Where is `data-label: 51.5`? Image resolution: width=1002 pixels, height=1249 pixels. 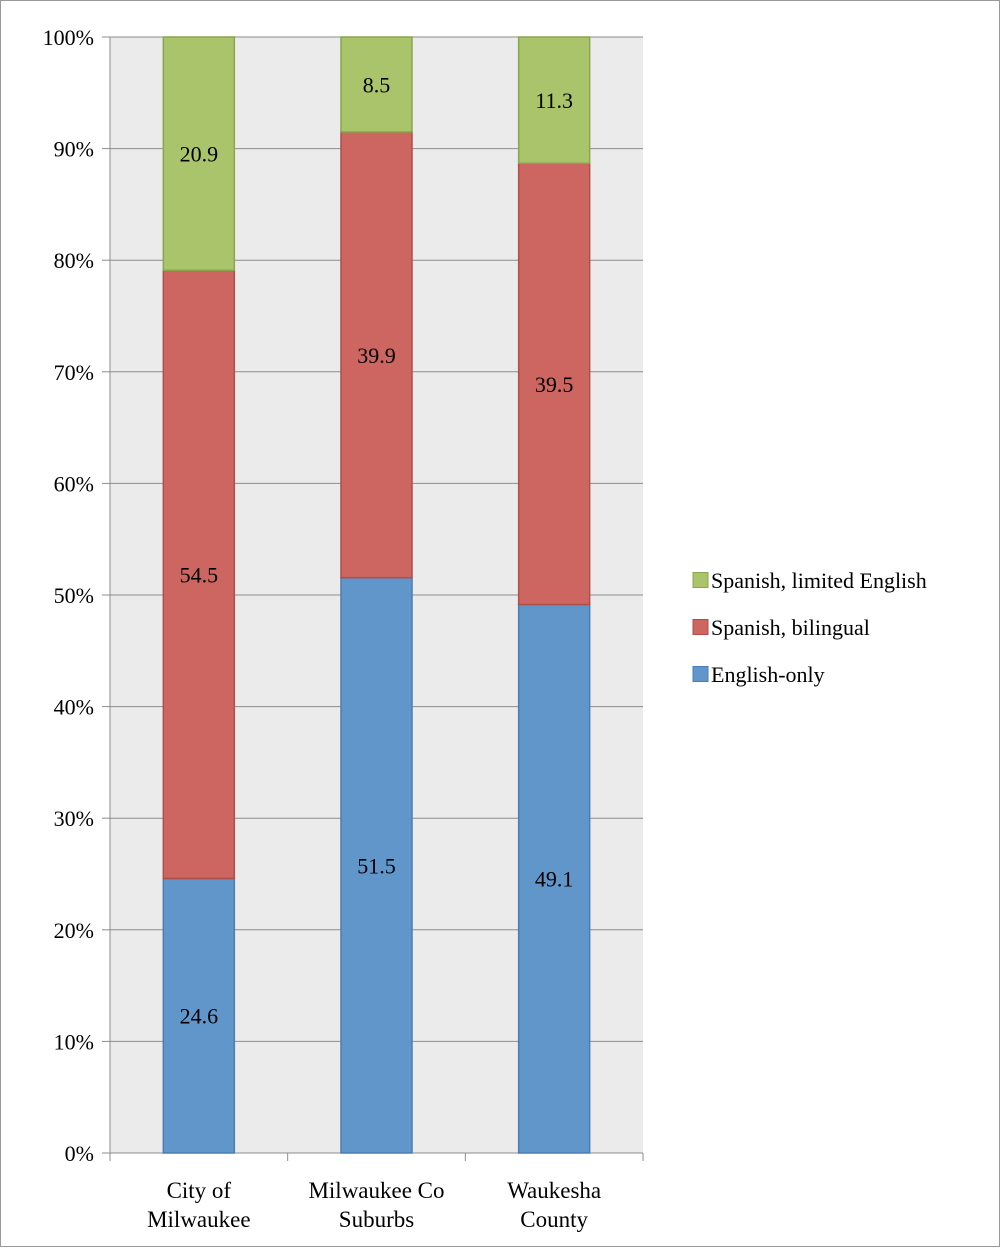 data-label: 51.5 is located at coordinates (376, 865).